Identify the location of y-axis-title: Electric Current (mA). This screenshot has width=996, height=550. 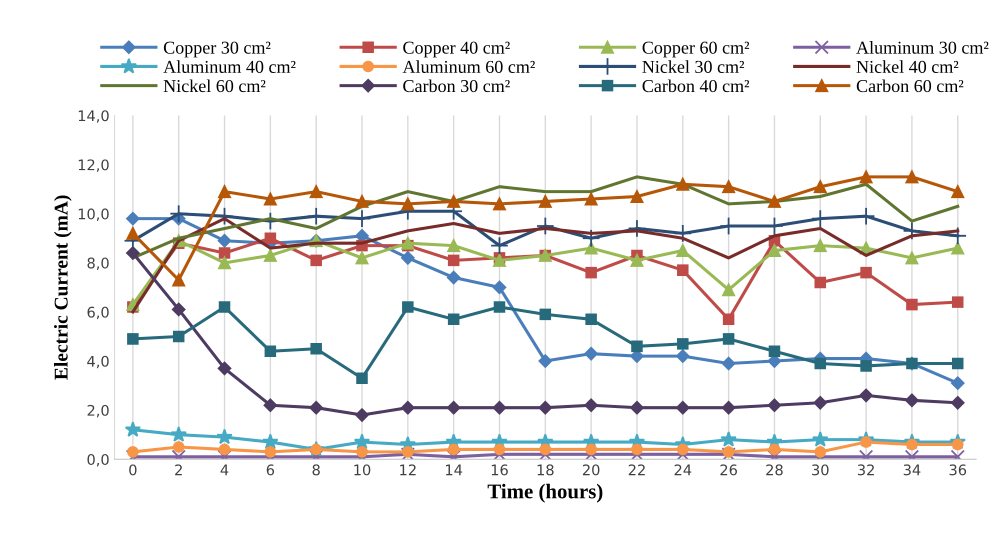
(63, 288).